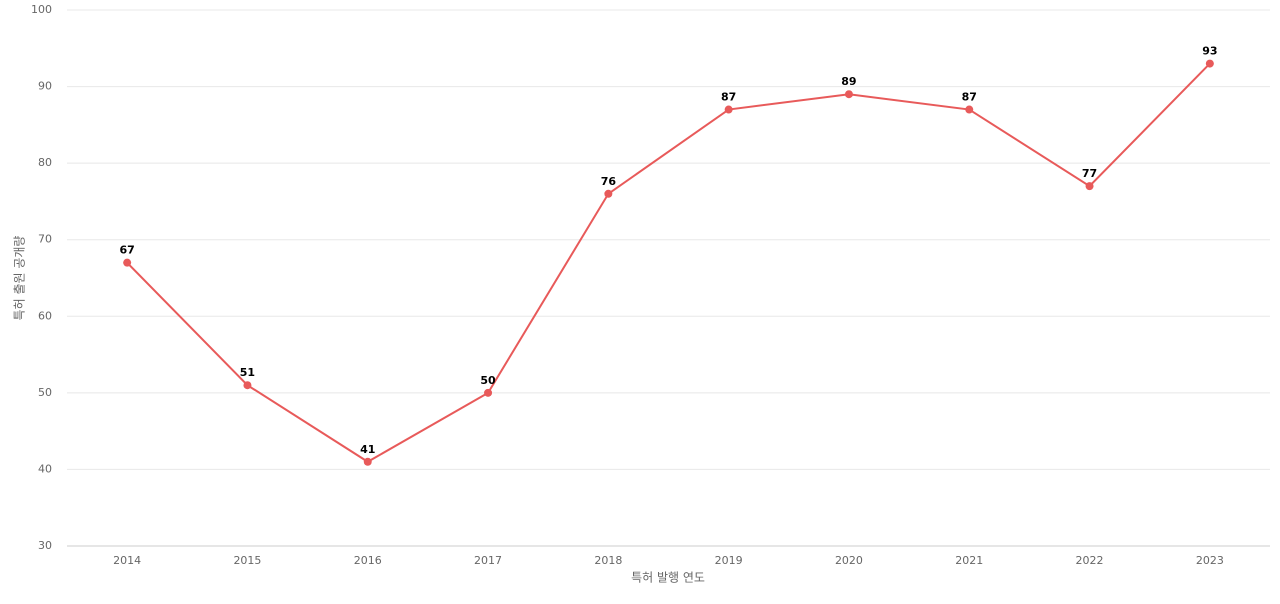 This screenshot has height=604, width=1280. I want to click on value-label: 67, so click(126, 250).